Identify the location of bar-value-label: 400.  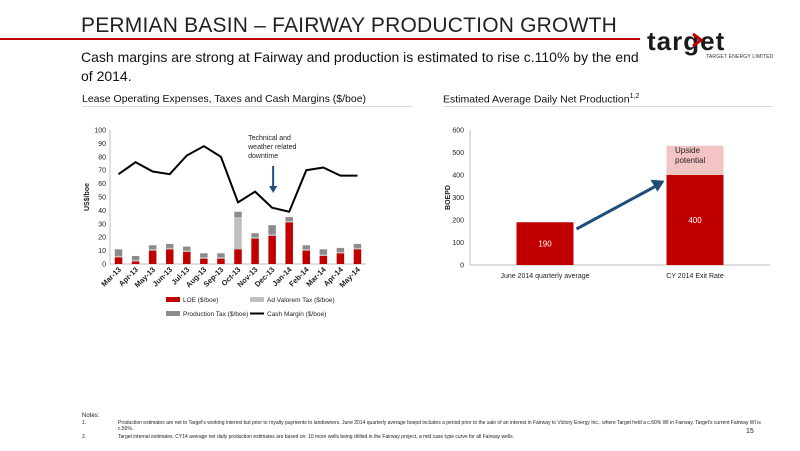
(695, 220).